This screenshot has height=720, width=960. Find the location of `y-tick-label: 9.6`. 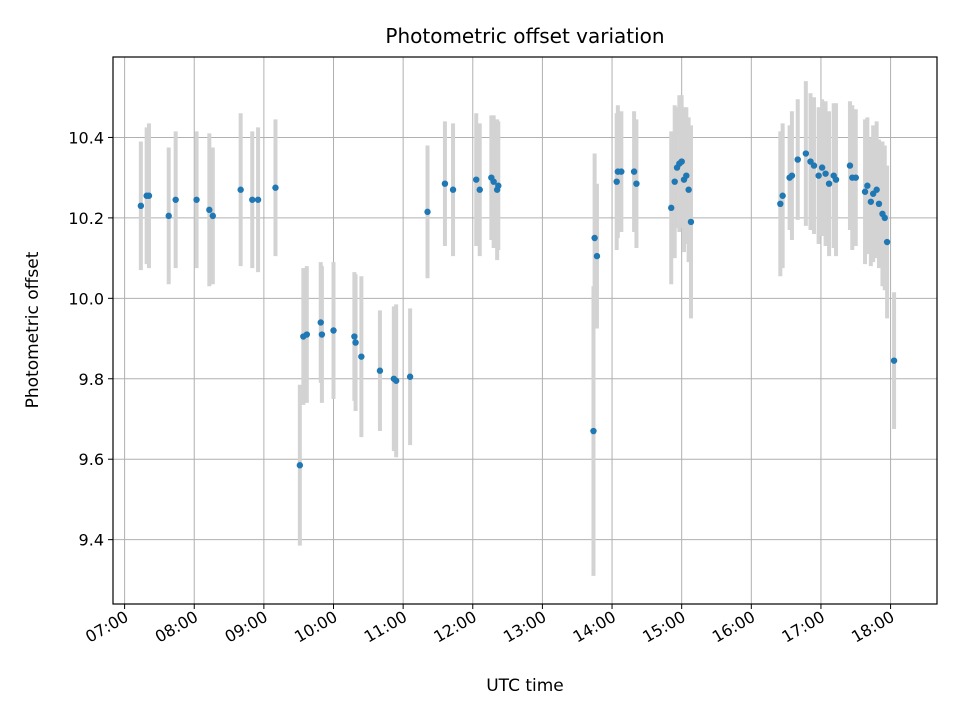

y-tick-label: 9.6 is located at coordinates (91, 459).